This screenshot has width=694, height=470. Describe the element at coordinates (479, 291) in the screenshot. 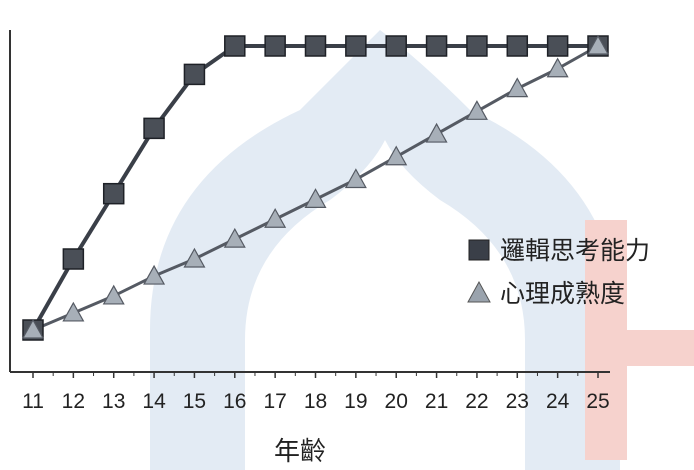

I see `legend-marker-triangle` at that location.